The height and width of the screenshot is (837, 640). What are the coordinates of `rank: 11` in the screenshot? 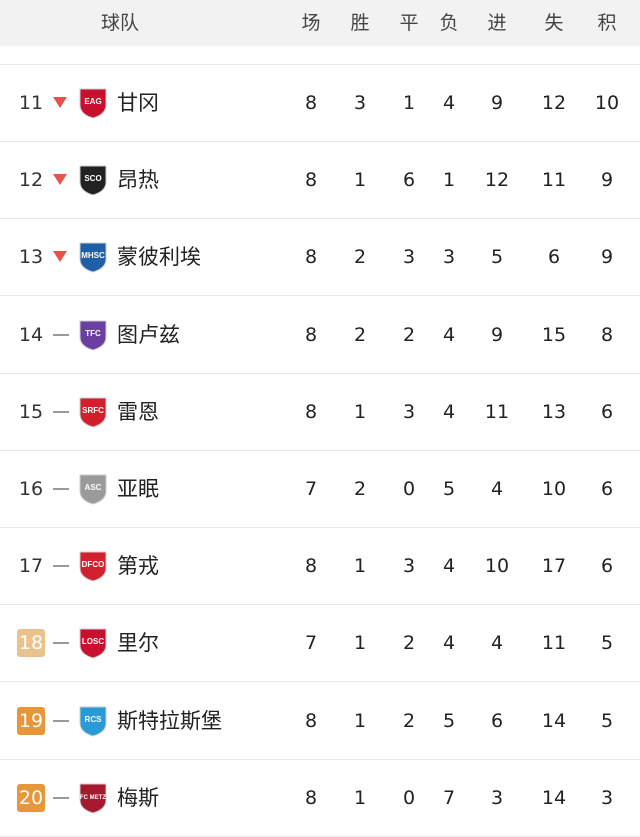 It's located at (31, 103).